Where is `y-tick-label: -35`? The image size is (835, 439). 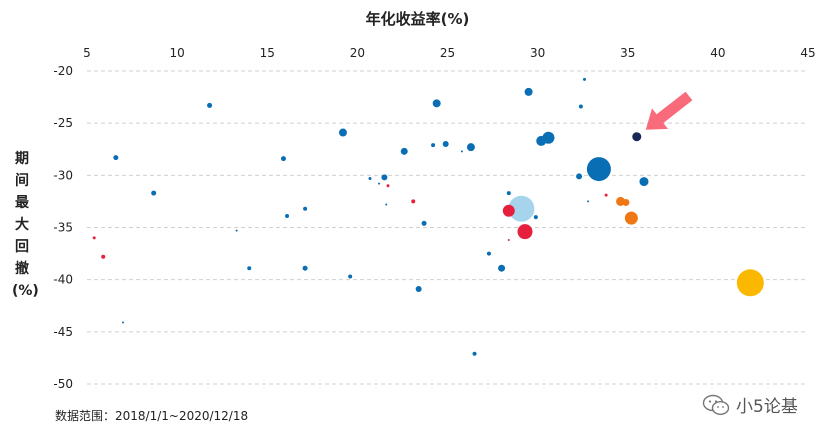 y-tick-label: -35 is located at coordinates (63, 228).